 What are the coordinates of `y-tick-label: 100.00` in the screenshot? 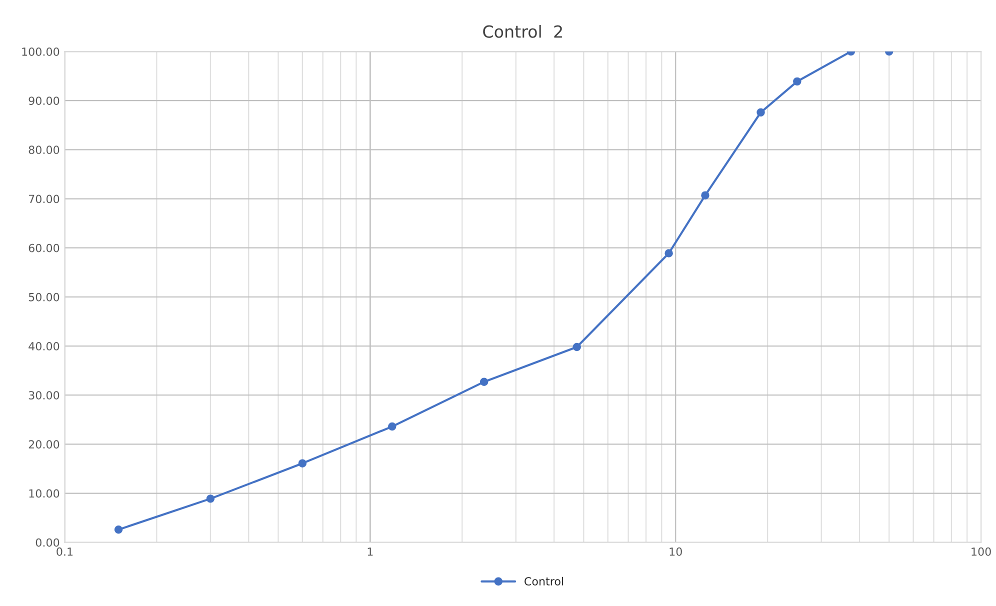 It's located at (41, 51).